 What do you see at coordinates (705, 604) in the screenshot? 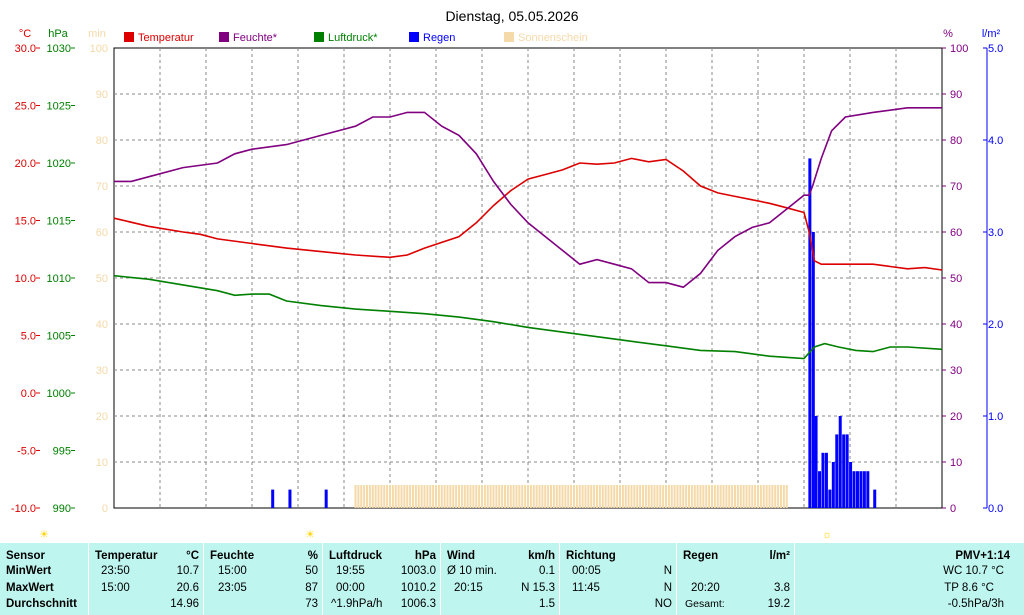
I see `stats-rain-total-label: Gesamt:` at bounding box center [705, 604].